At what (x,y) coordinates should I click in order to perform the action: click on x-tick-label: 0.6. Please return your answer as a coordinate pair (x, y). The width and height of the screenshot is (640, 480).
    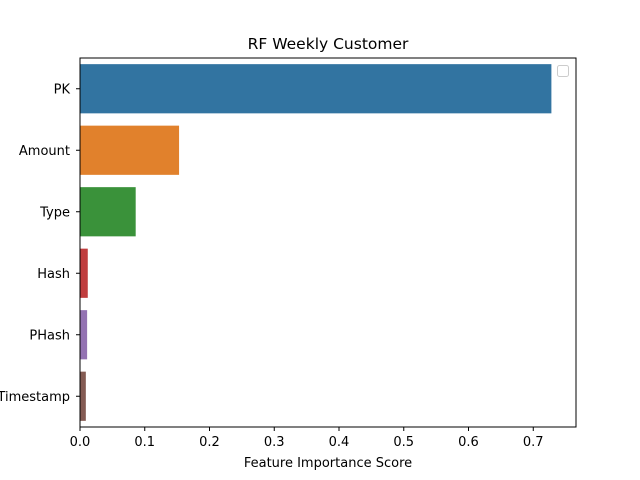
    Looking at the image, I should click on (468, 442).